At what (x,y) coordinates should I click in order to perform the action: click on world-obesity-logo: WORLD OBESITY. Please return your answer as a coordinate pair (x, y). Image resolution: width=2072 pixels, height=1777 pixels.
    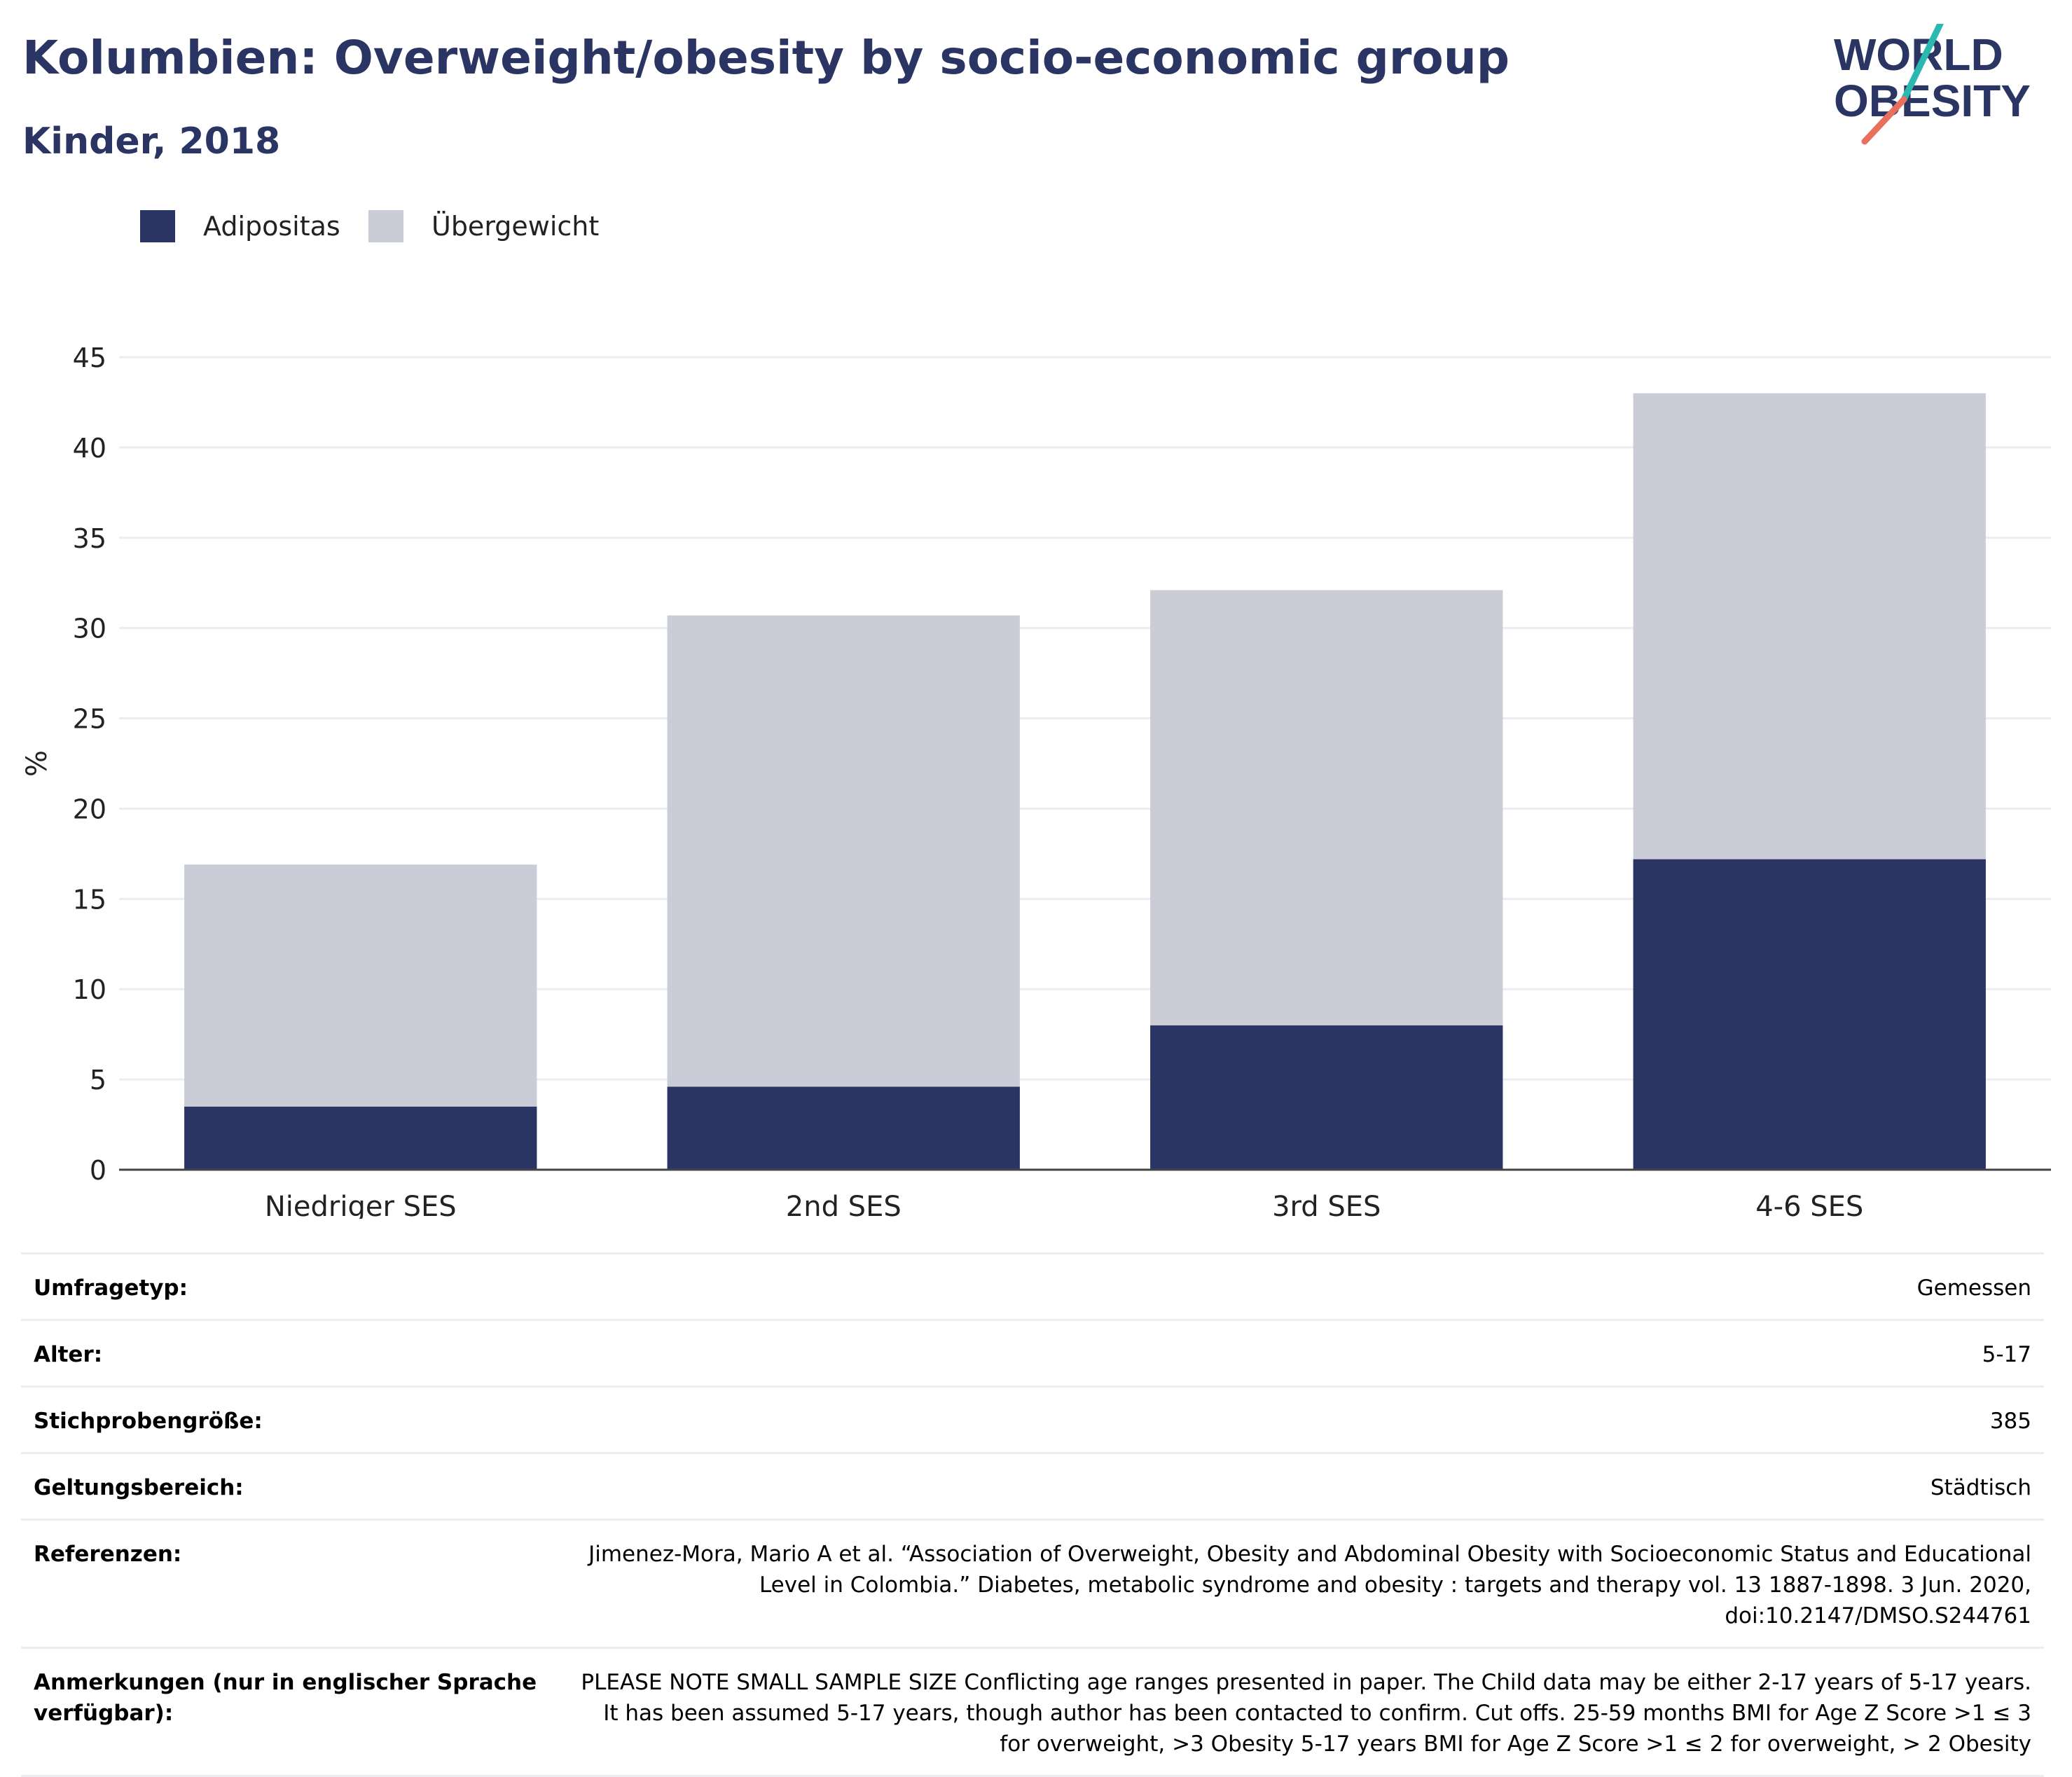
    Looking at the image, I should click on (1933, 84).